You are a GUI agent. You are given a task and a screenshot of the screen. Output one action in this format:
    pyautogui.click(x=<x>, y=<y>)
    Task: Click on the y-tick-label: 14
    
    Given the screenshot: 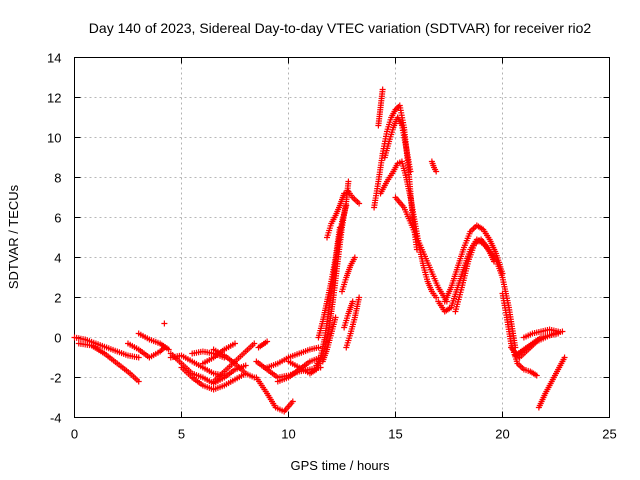 What is the action you would take?
    pyautogui.click(x=54, y=58)
    